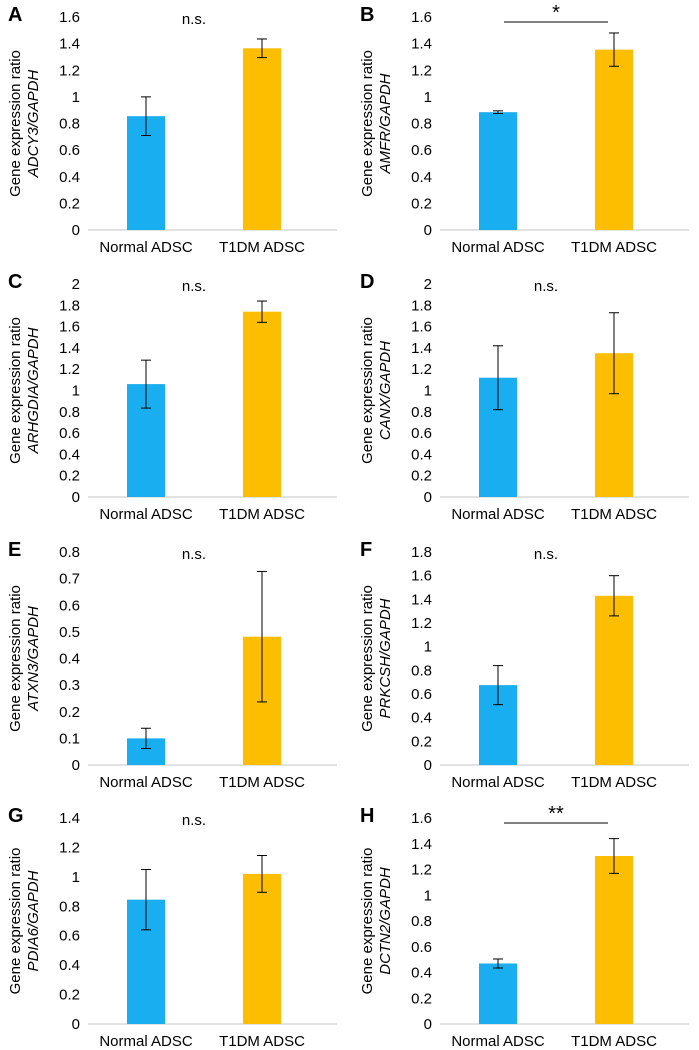 Image resolution: width=699 pixels, height=1050 pixels. Describe the element at coordinates (33, 124) in the screenshot. I see `y-axis-gene-label: ADCY3/GAPDH` at that location.